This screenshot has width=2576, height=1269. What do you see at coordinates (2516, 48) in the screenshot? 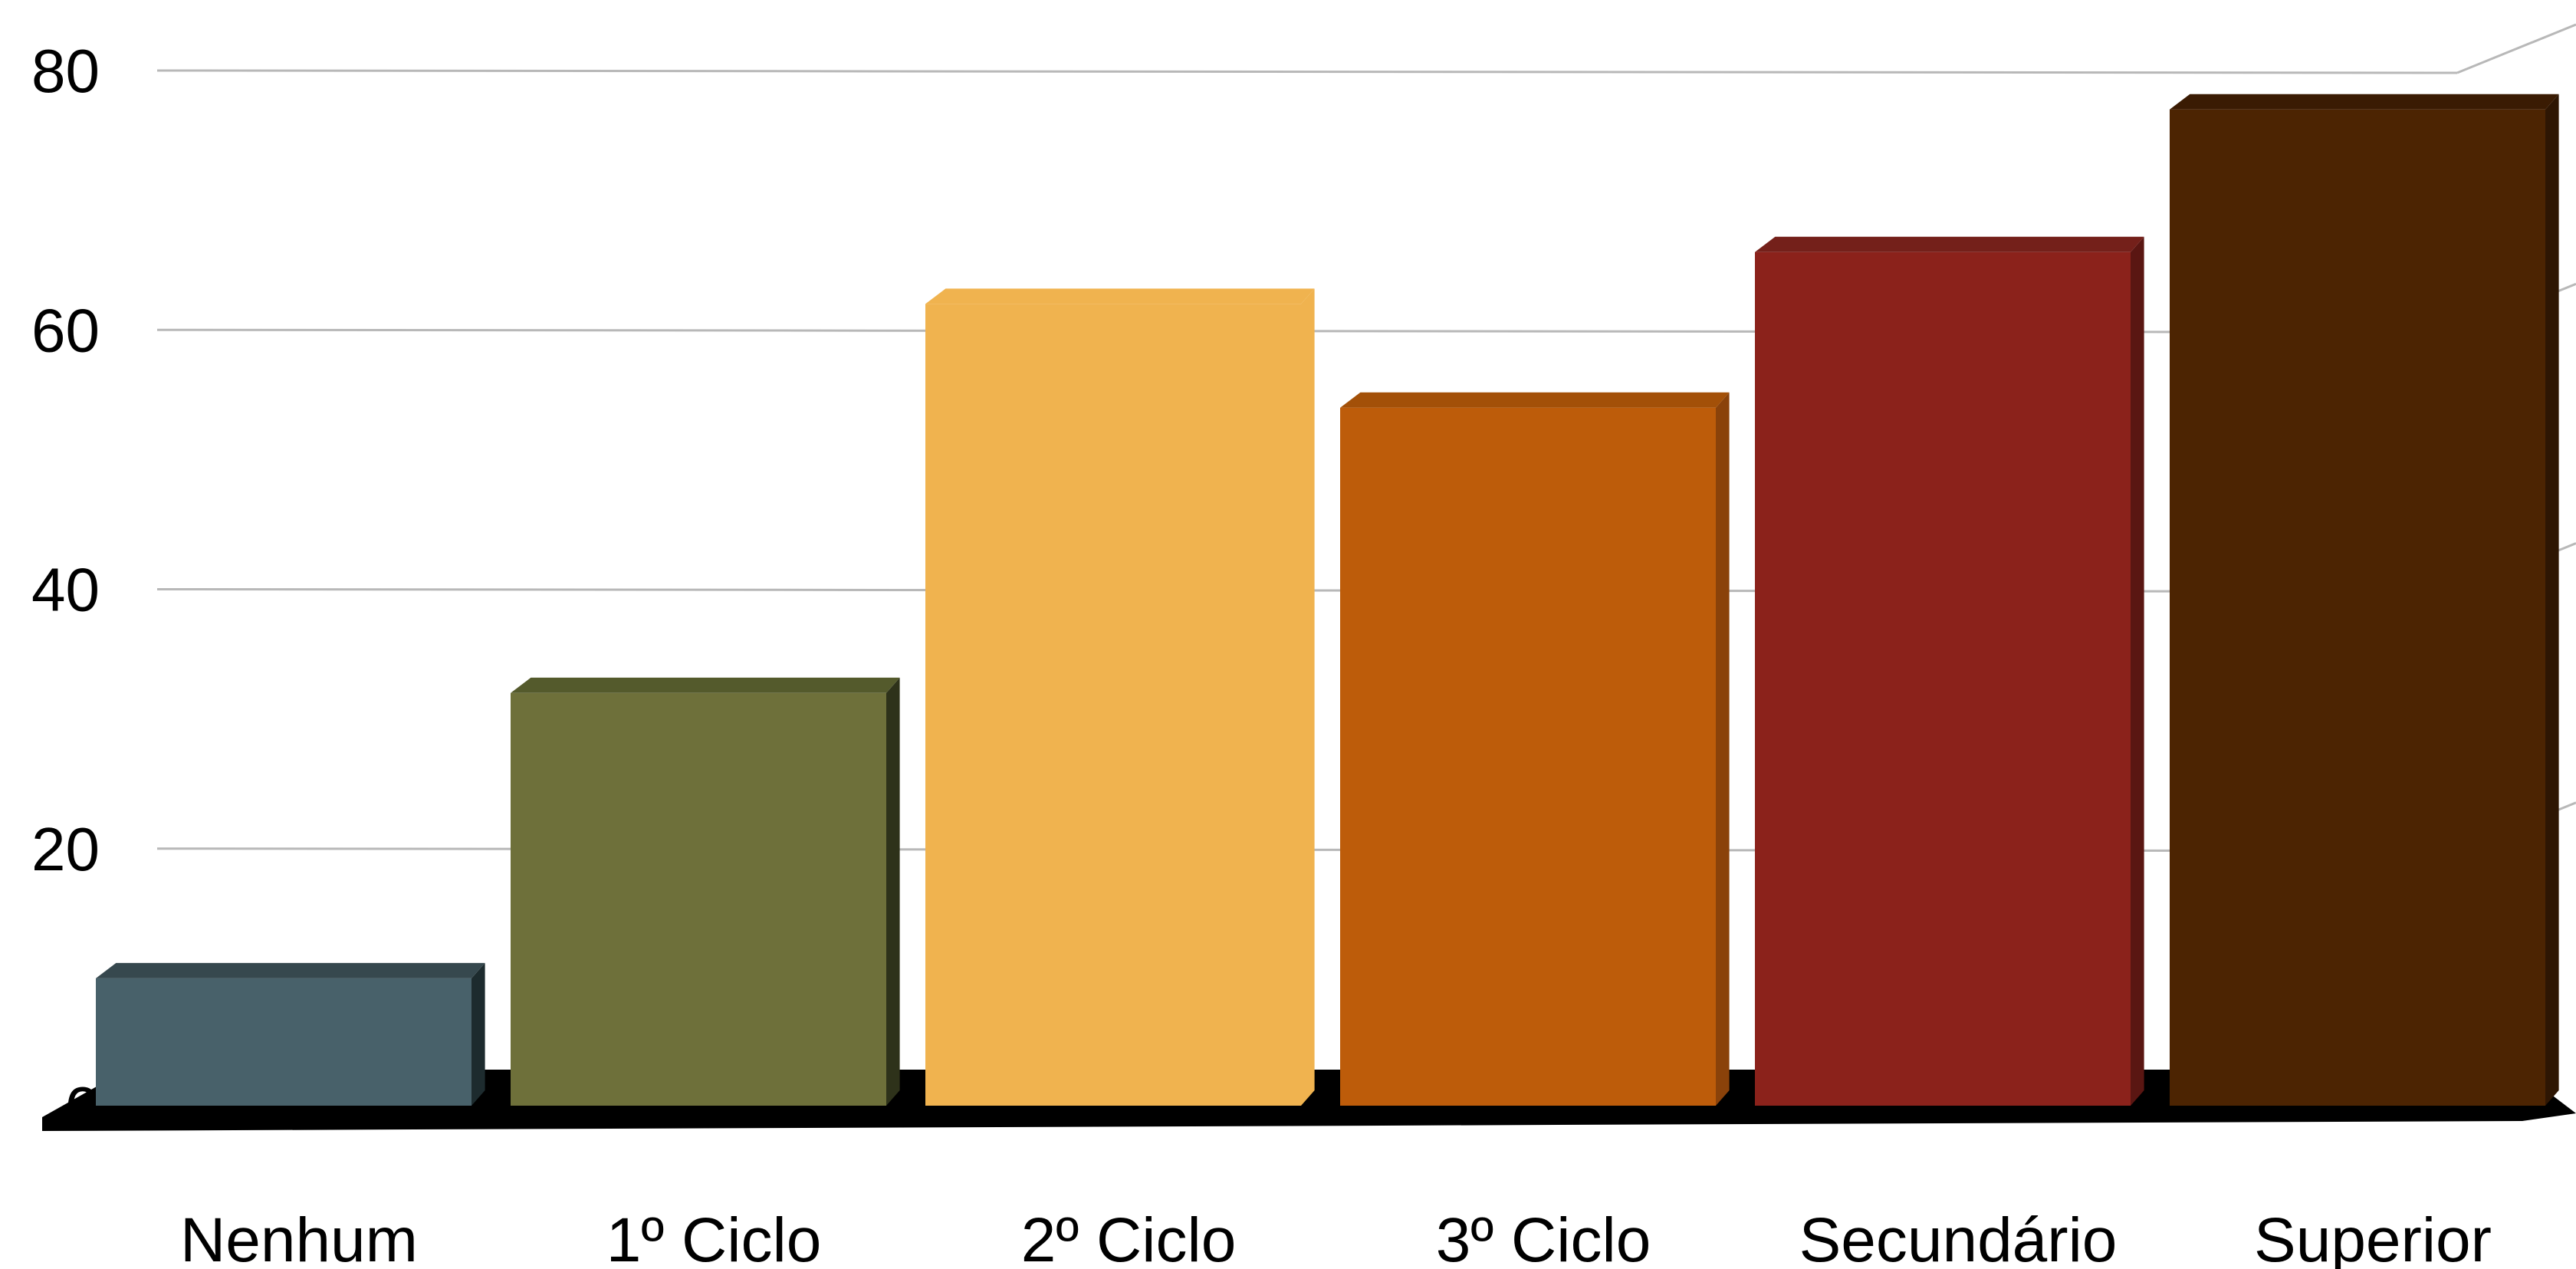
I see `gridline-depth` at bounding box center [2516, 48].